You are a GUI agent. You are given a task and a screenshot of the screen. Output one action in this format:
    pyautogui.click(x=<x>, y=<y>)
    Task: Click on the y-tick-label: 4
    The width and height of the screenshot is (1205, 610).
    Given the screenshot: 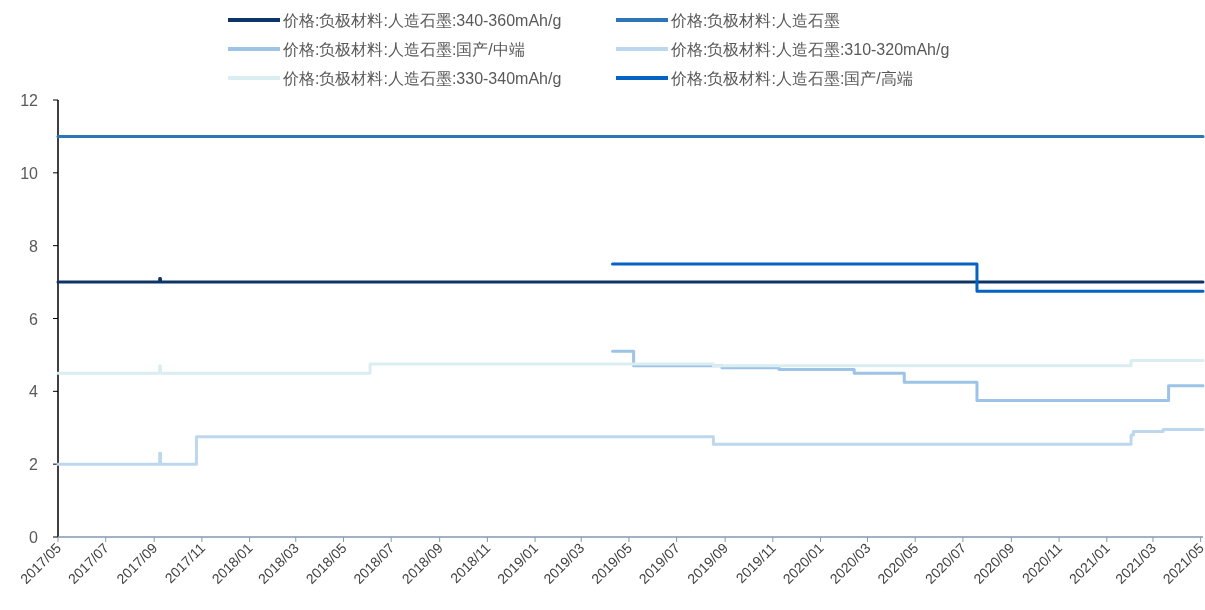 What is the action you would take?
    pyautogui.click(x=34, y=392)
    